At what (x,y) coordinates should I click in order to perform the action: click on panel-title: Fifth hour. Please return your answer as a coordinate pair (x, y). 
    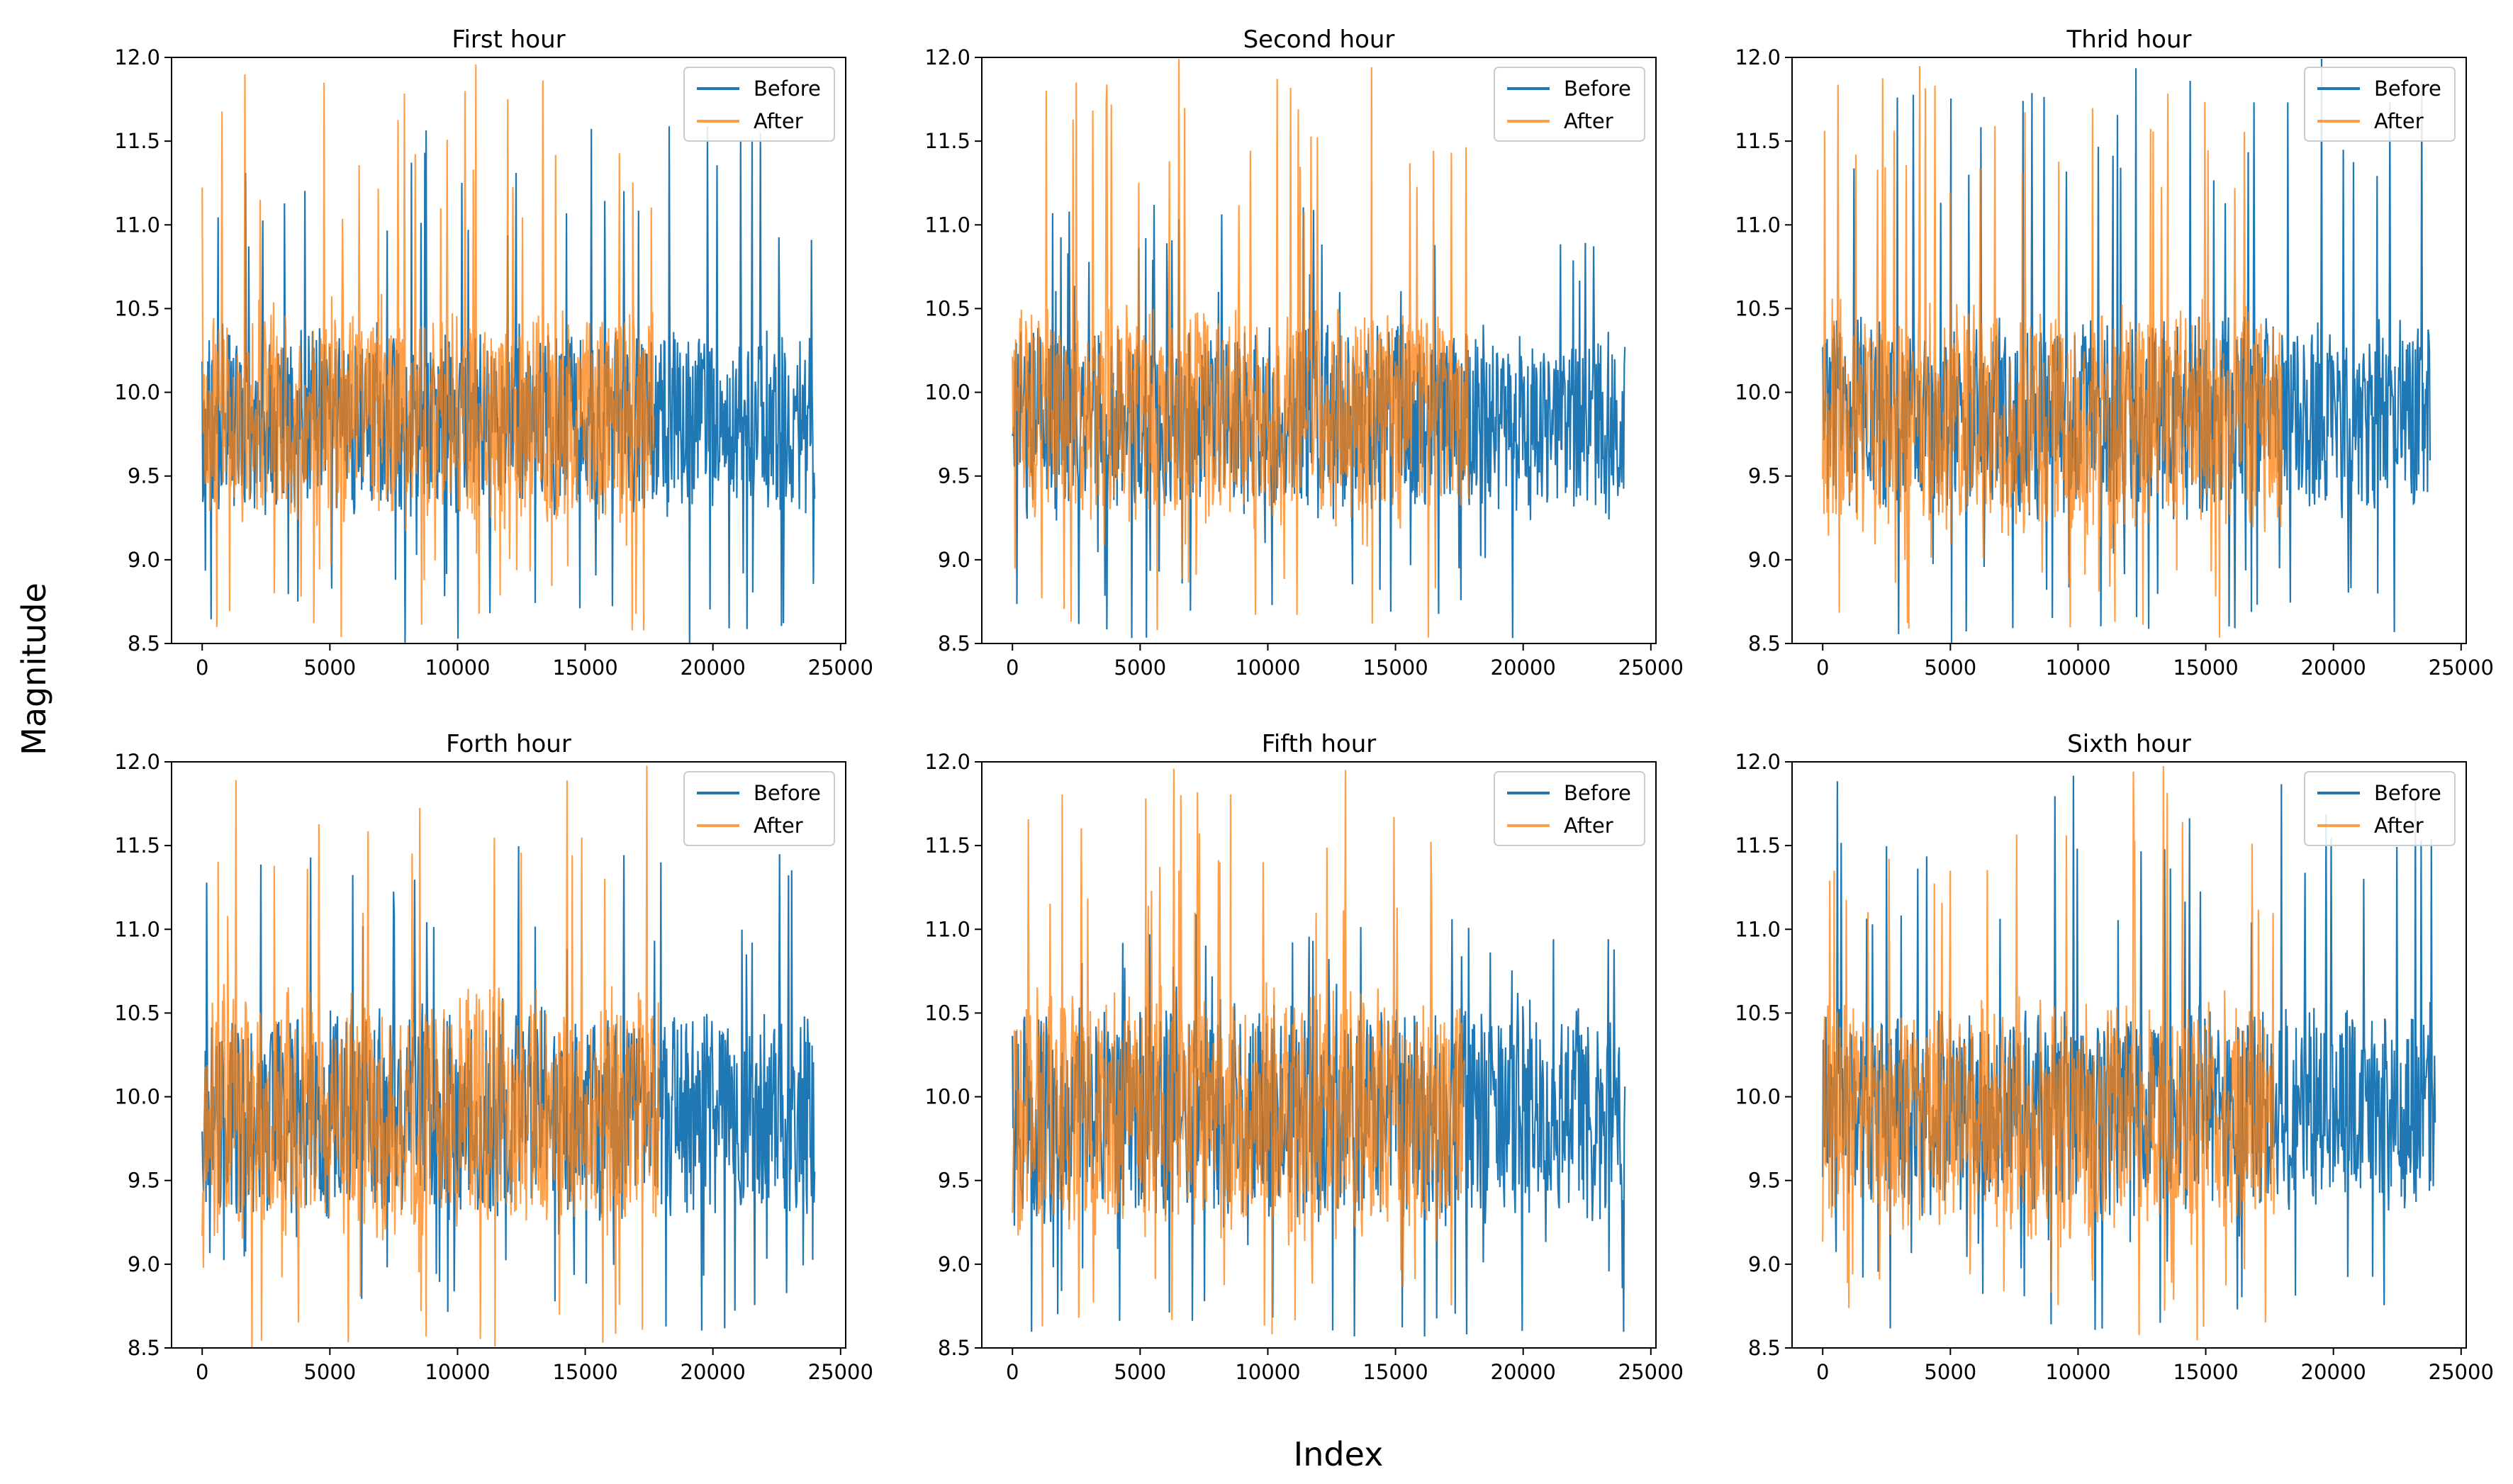
    Looking at the image, I should click on (1319, 744).